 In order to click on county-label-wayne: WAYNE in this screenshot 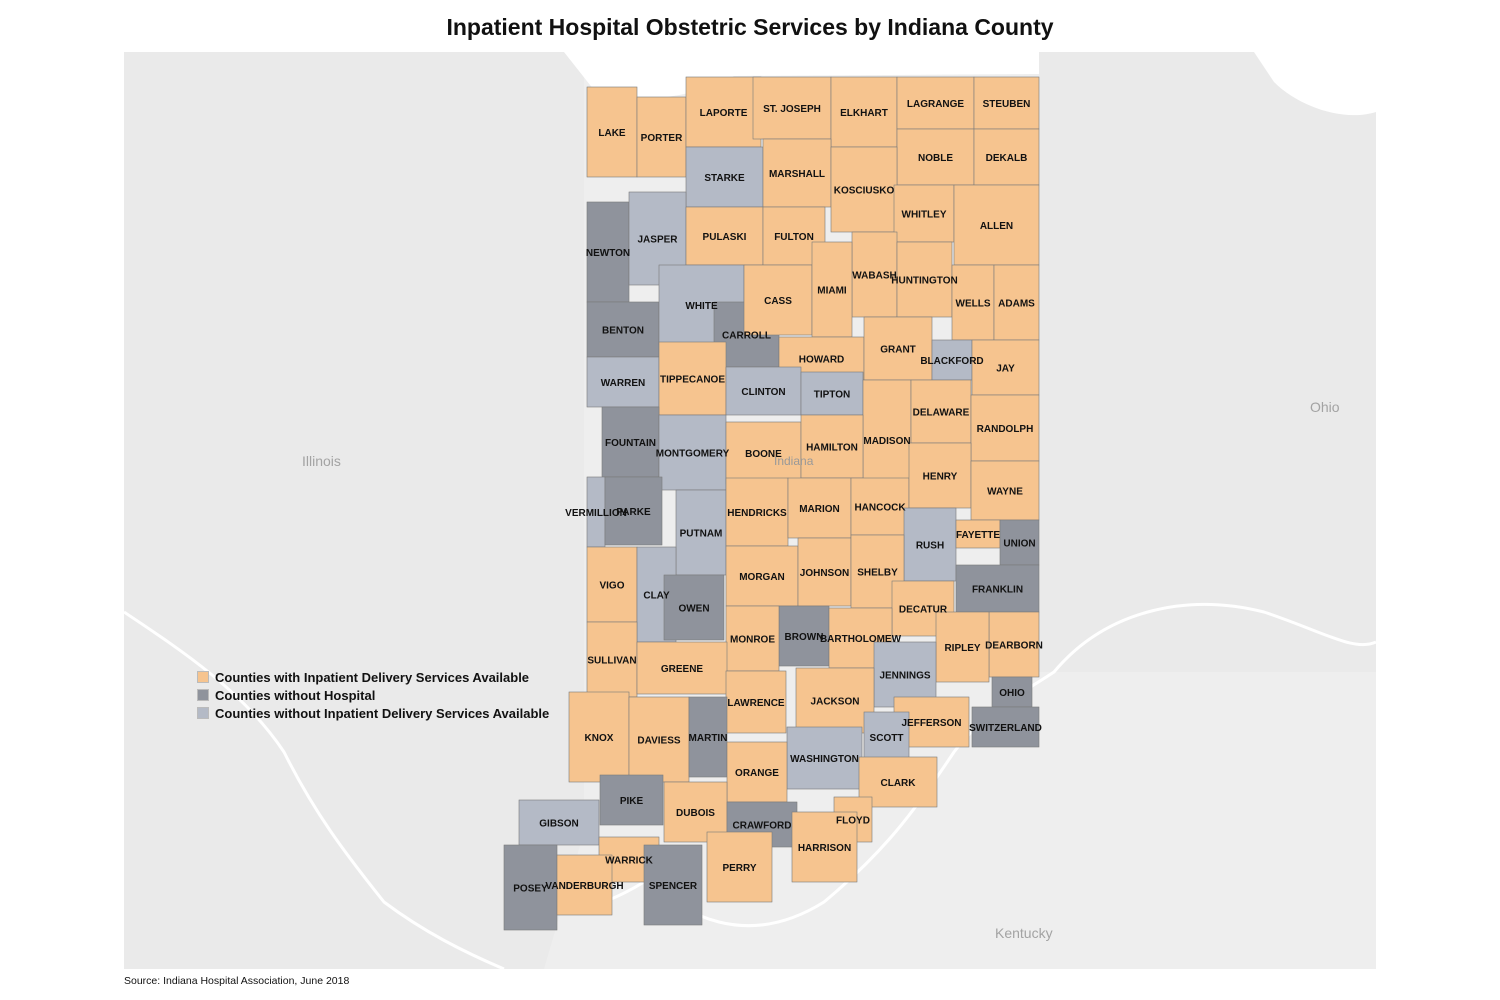, I will do `click(1005, 492)`.